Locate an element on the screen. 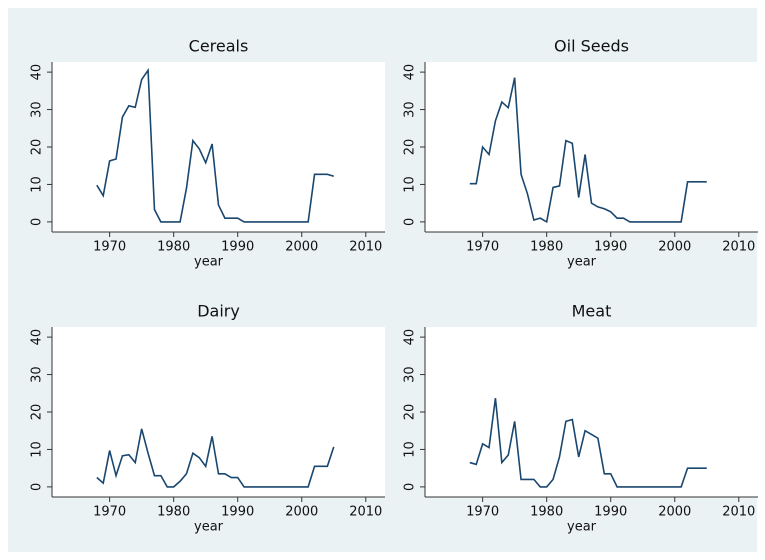 The image size is (765, 560). panel-title: Dairy is located at coordinates (218, 311).